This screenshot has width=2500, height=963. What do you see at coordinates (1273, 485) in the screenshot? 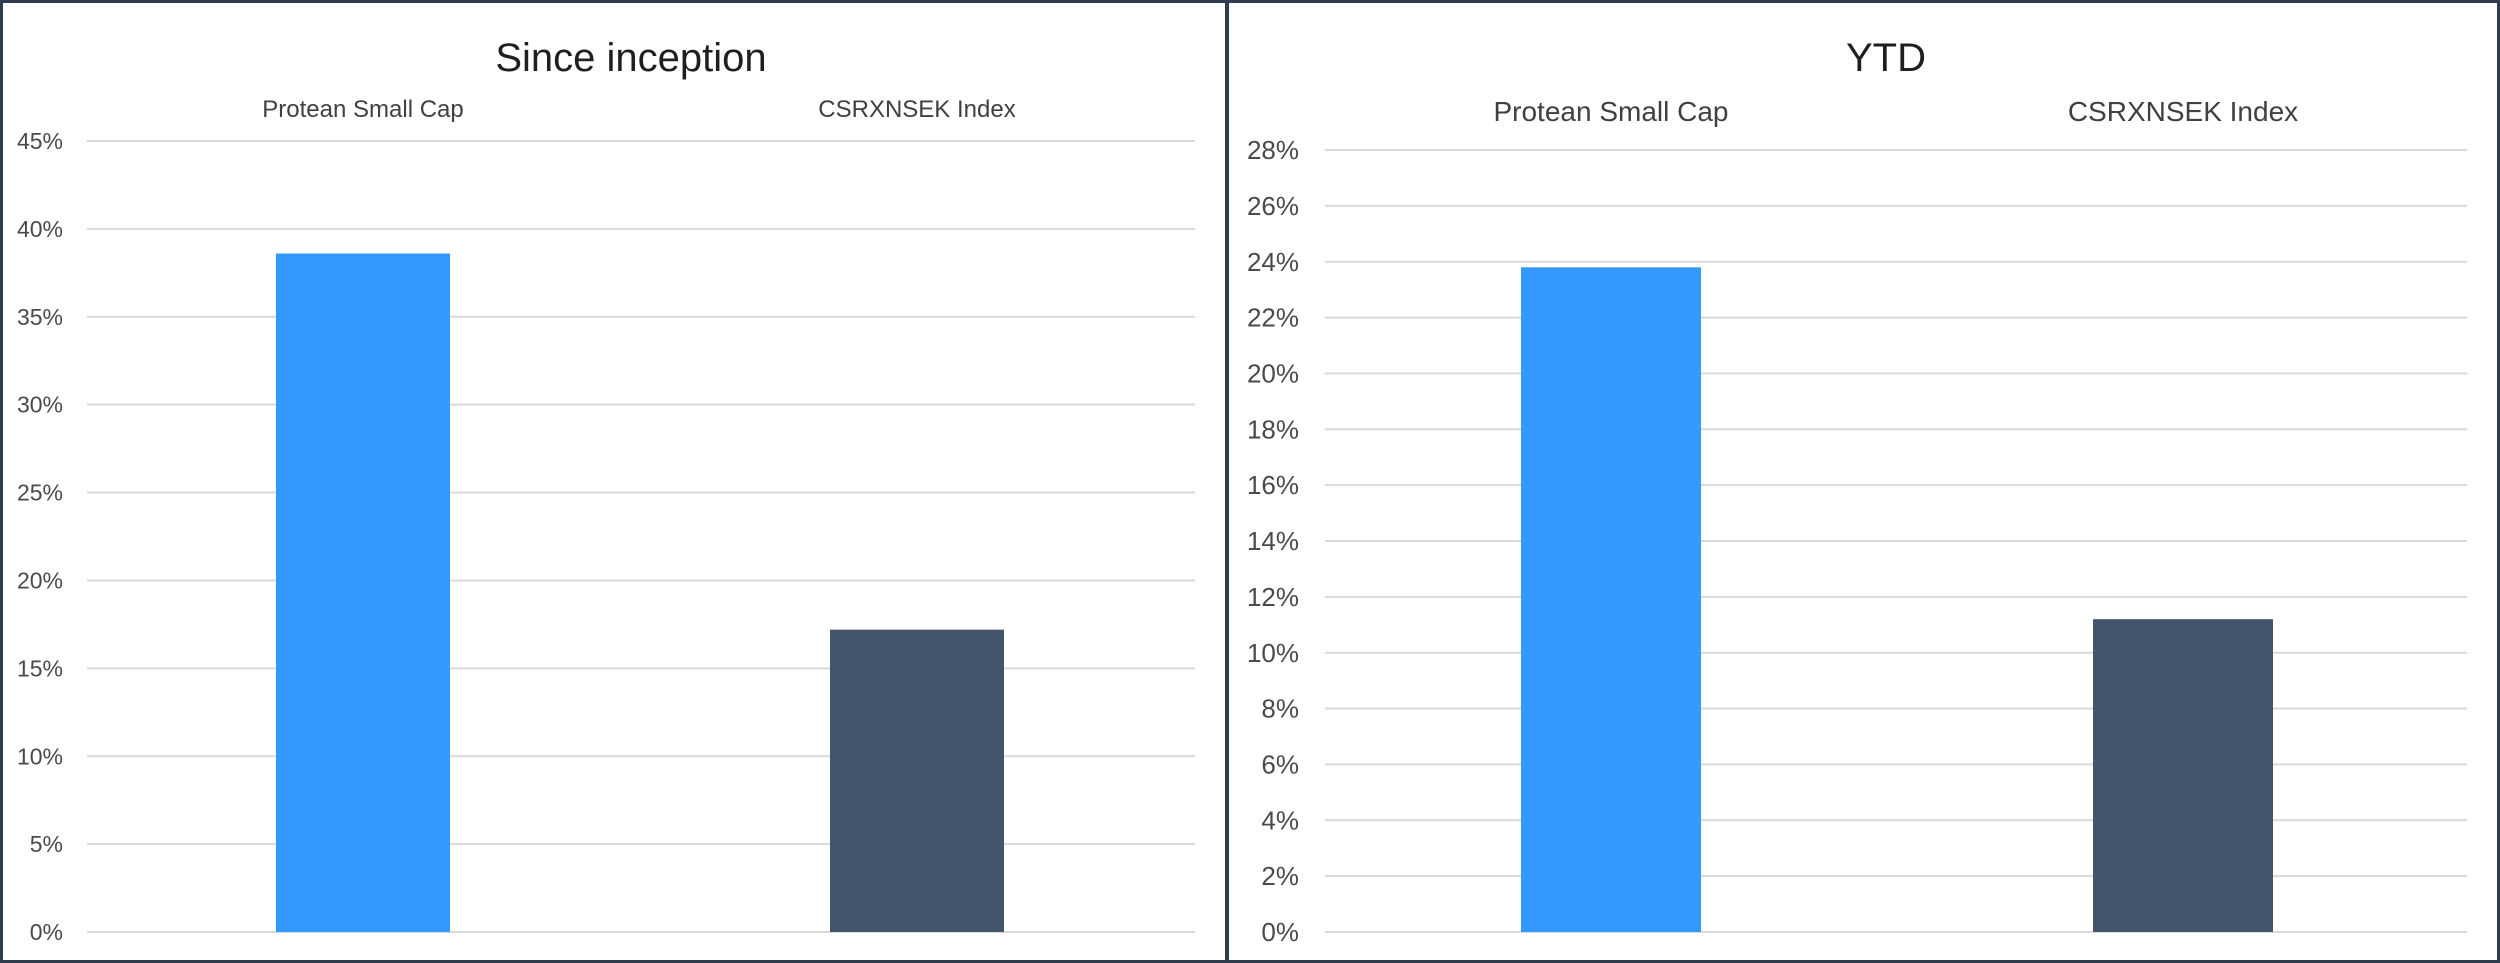
I see `y-tick-label: 16%` at bounding box center [1273, 485].